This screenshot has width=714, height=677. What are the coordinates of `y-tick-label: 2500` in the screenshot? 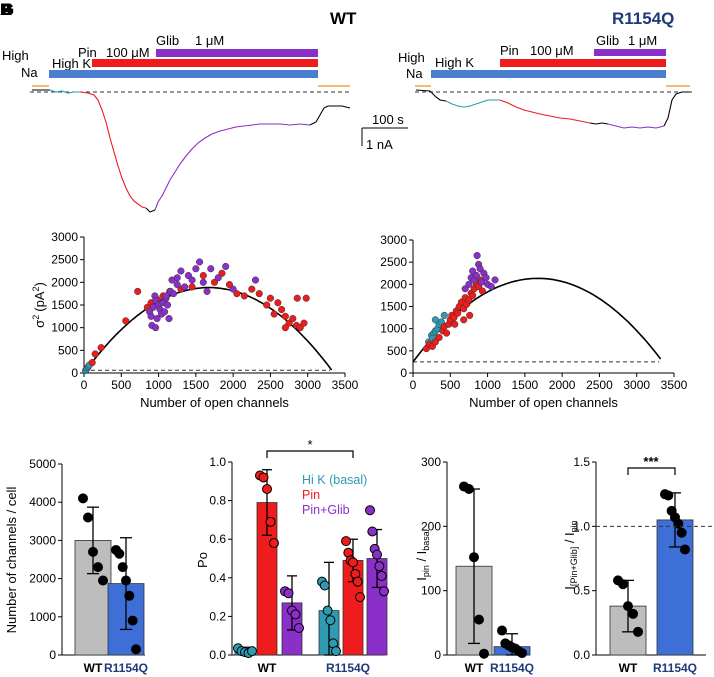 It's located at (393, 262).